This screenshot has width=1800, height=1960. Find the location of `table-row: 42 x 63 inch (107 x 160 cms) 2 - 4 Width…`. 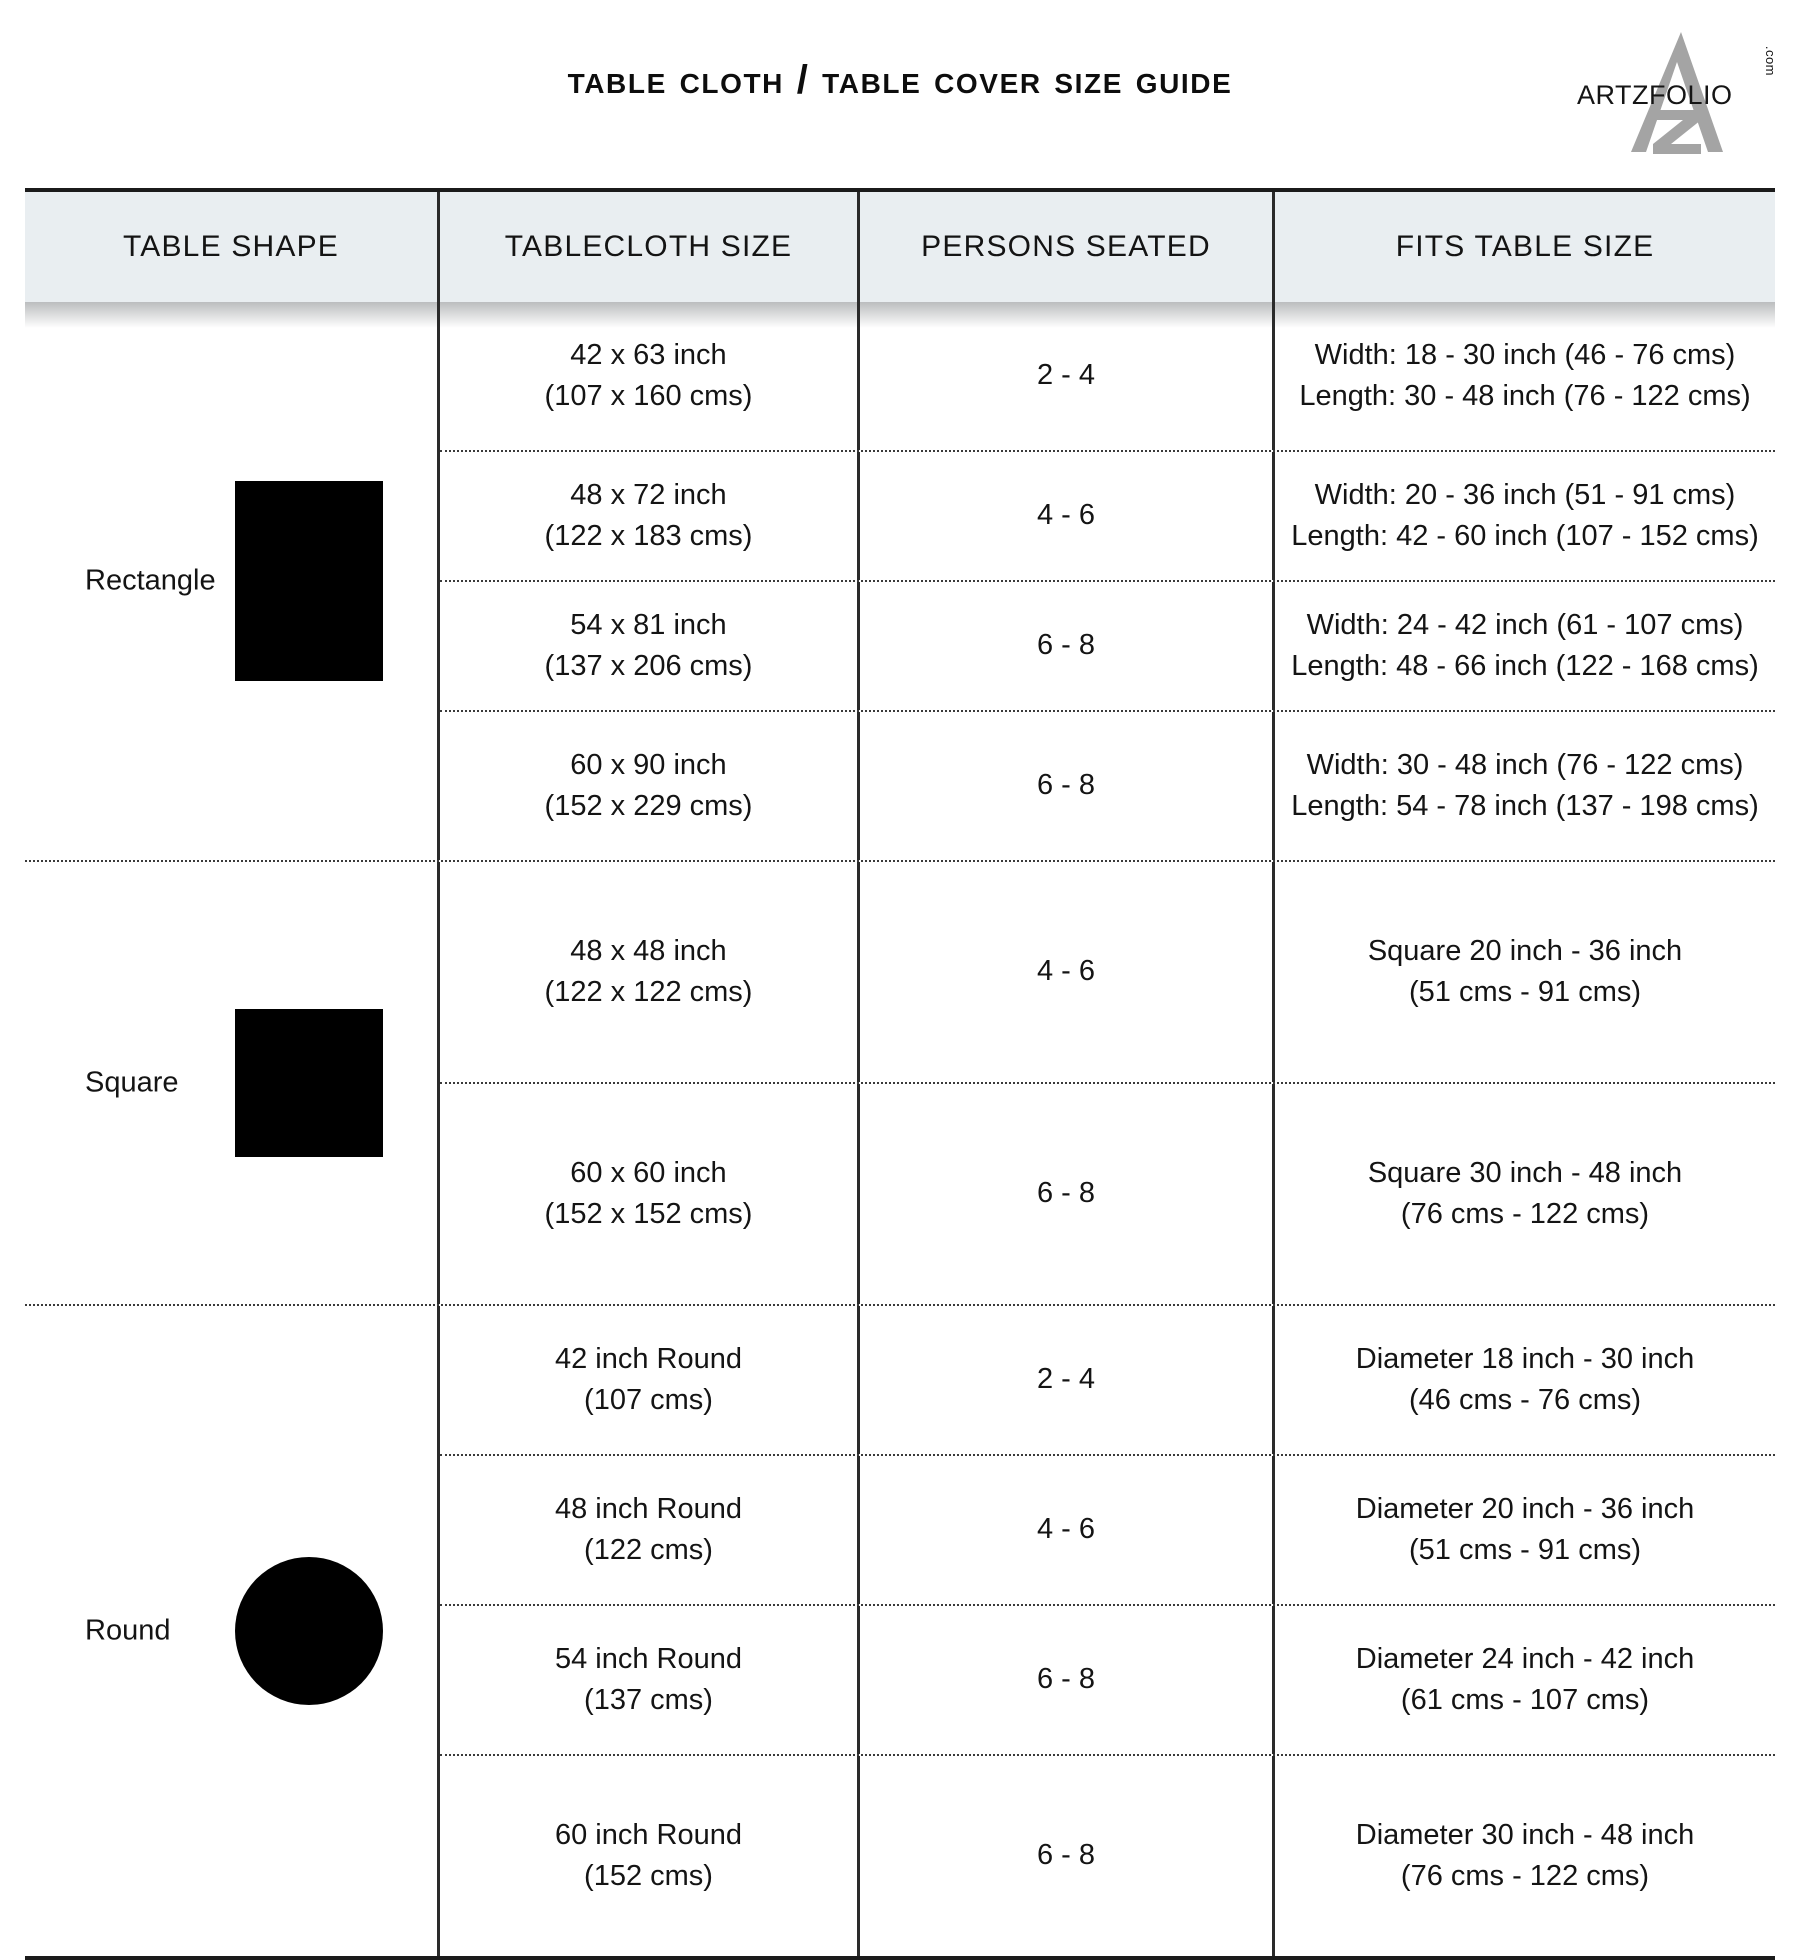

table-row: 42 x 63 inch (107 x 160 cms) 2 - 4 Width… is located at coordinates (1107, 377).